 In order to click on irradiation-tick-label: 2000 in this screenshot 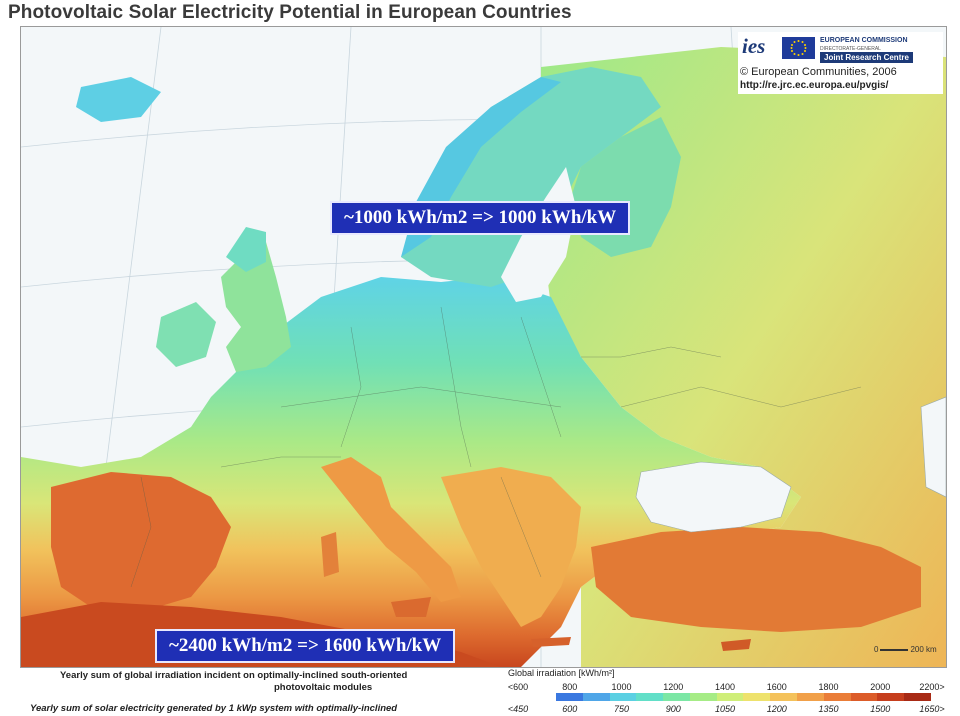, I will do `click(880, 687)`.